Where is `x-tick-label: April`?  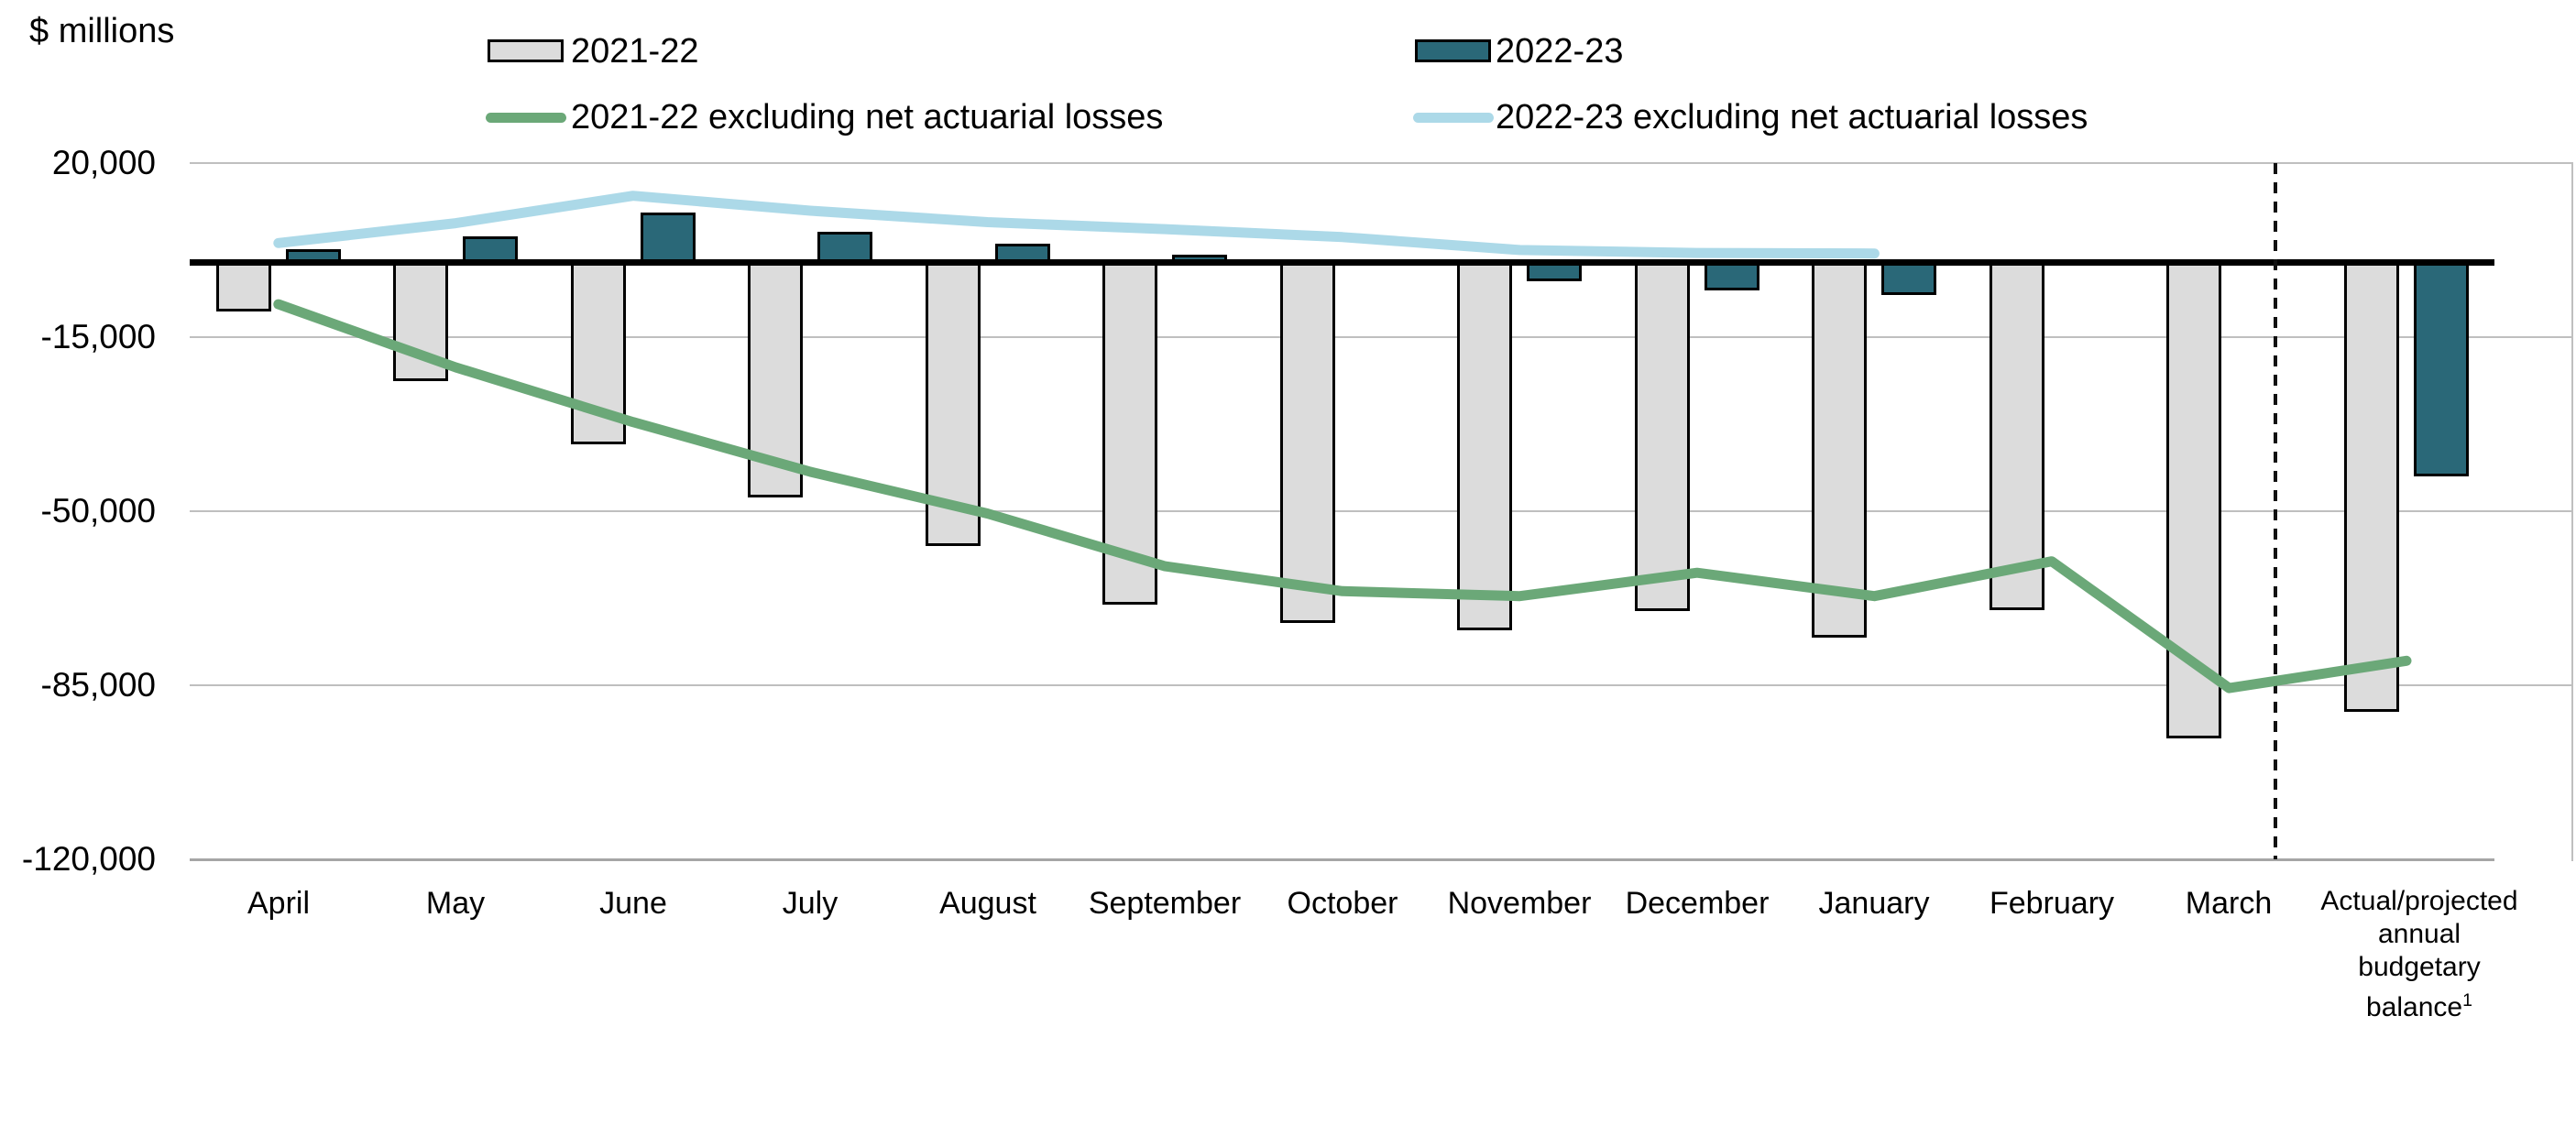
x-tick-label: April is located at coordinates (279, 903).